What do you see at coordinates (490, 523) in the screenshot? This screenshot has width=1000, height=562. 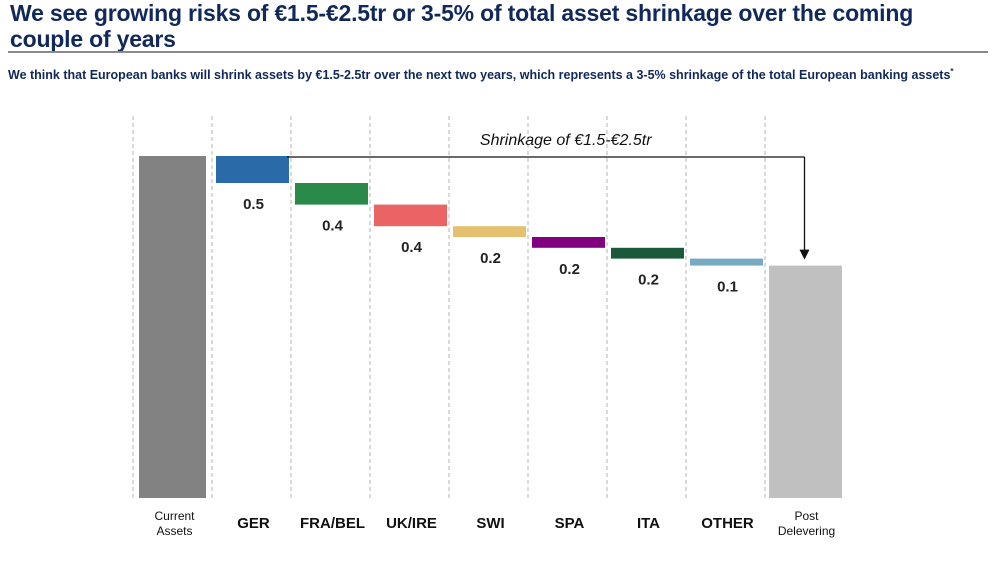 I see `category-label: SWI` at bounding box center [490, 523].